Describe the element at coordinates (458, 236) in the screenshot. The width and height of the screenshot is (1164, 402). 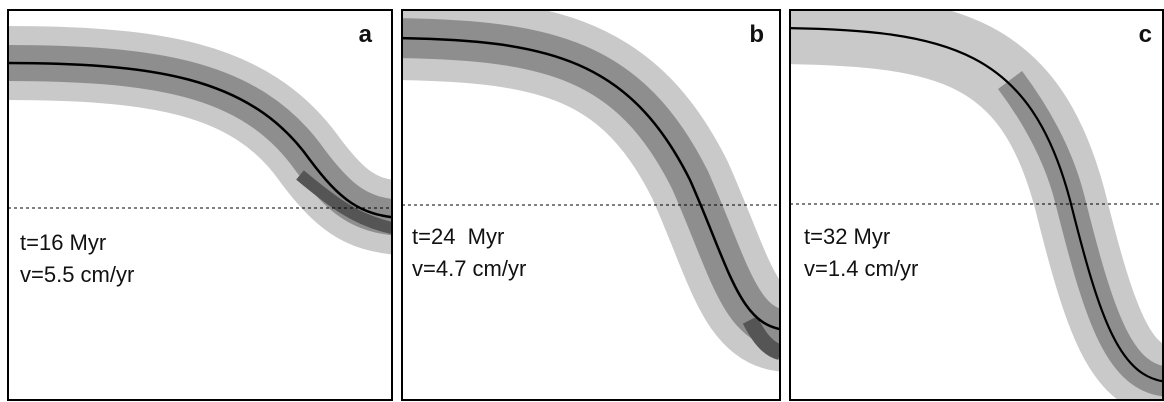
I see `time-label: t=24 Myr` at that location.